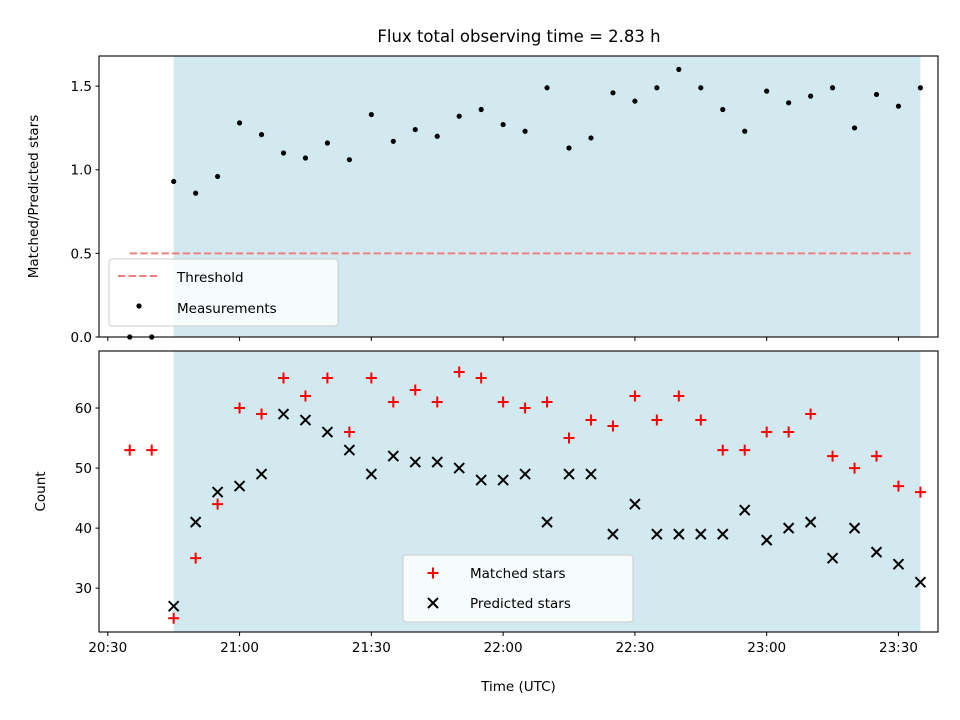 The image size is (960, 720). Describe the element at coordinates (223, 292) in the screenshot. I see `legend-box` at that location.